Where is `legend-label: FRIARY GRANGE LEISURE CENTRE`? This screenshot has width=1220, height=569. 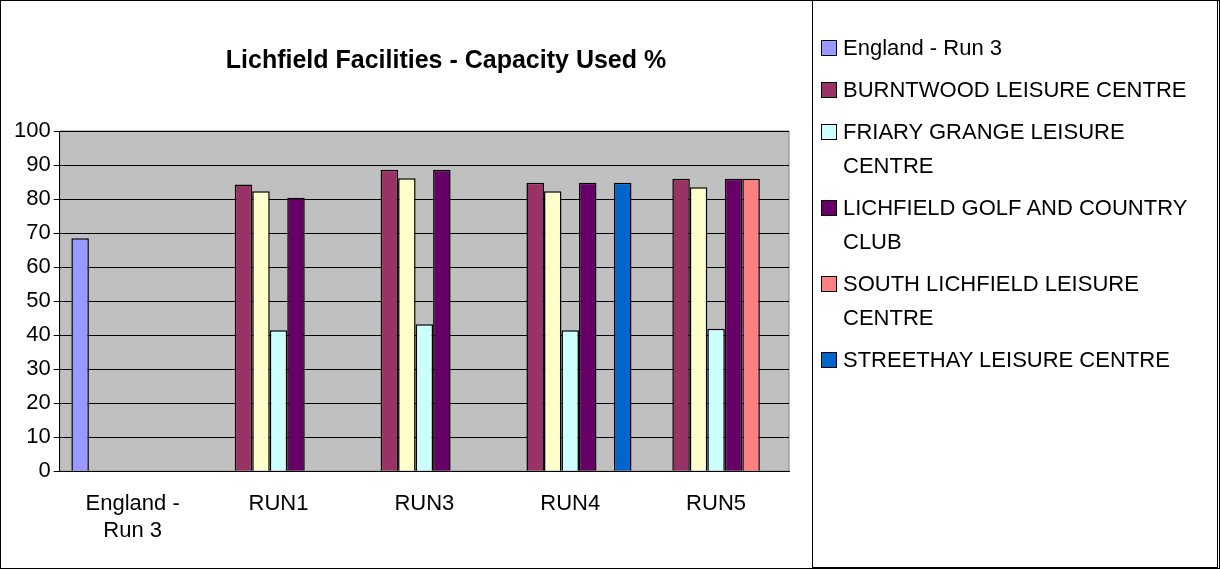 legend-label: FRIARY GRANGE LEISURE CENTRE is located at coordinates (984, 149).